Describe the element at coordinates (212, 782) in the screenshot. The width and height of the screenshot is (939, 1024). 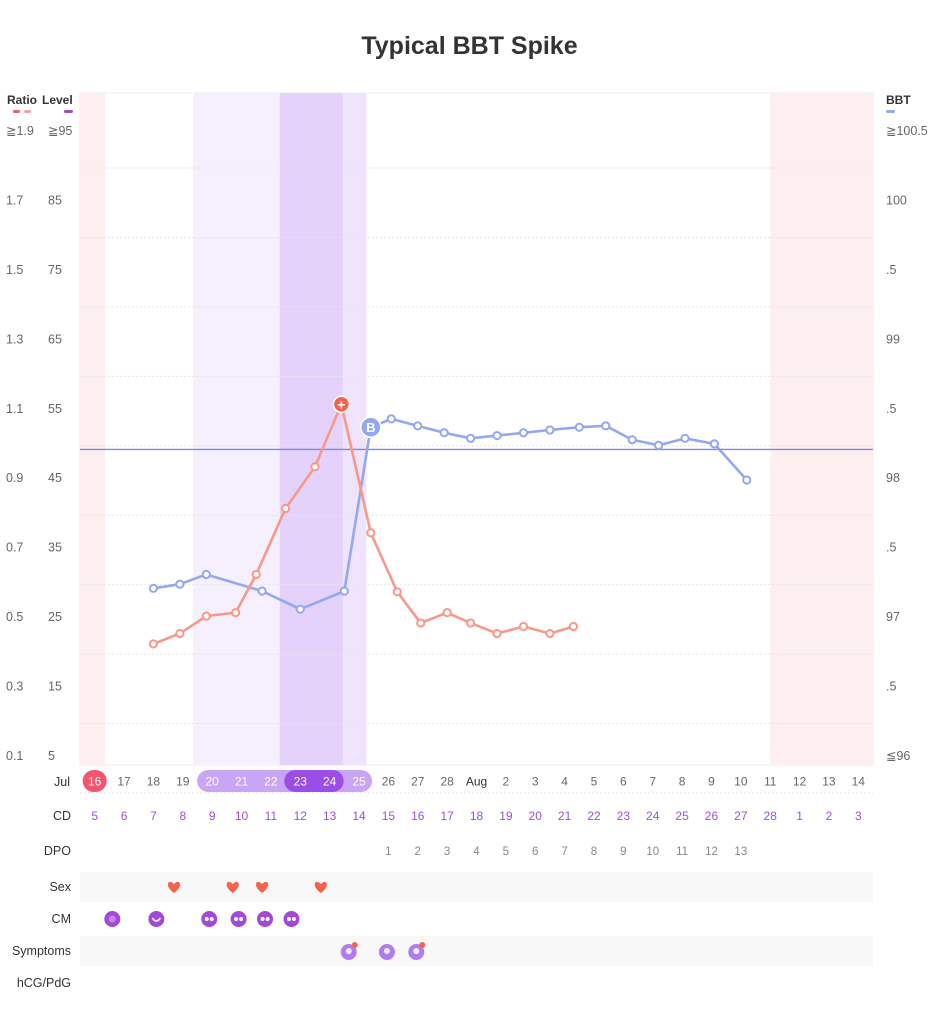
I see `date-tick-label: 20` at that location.